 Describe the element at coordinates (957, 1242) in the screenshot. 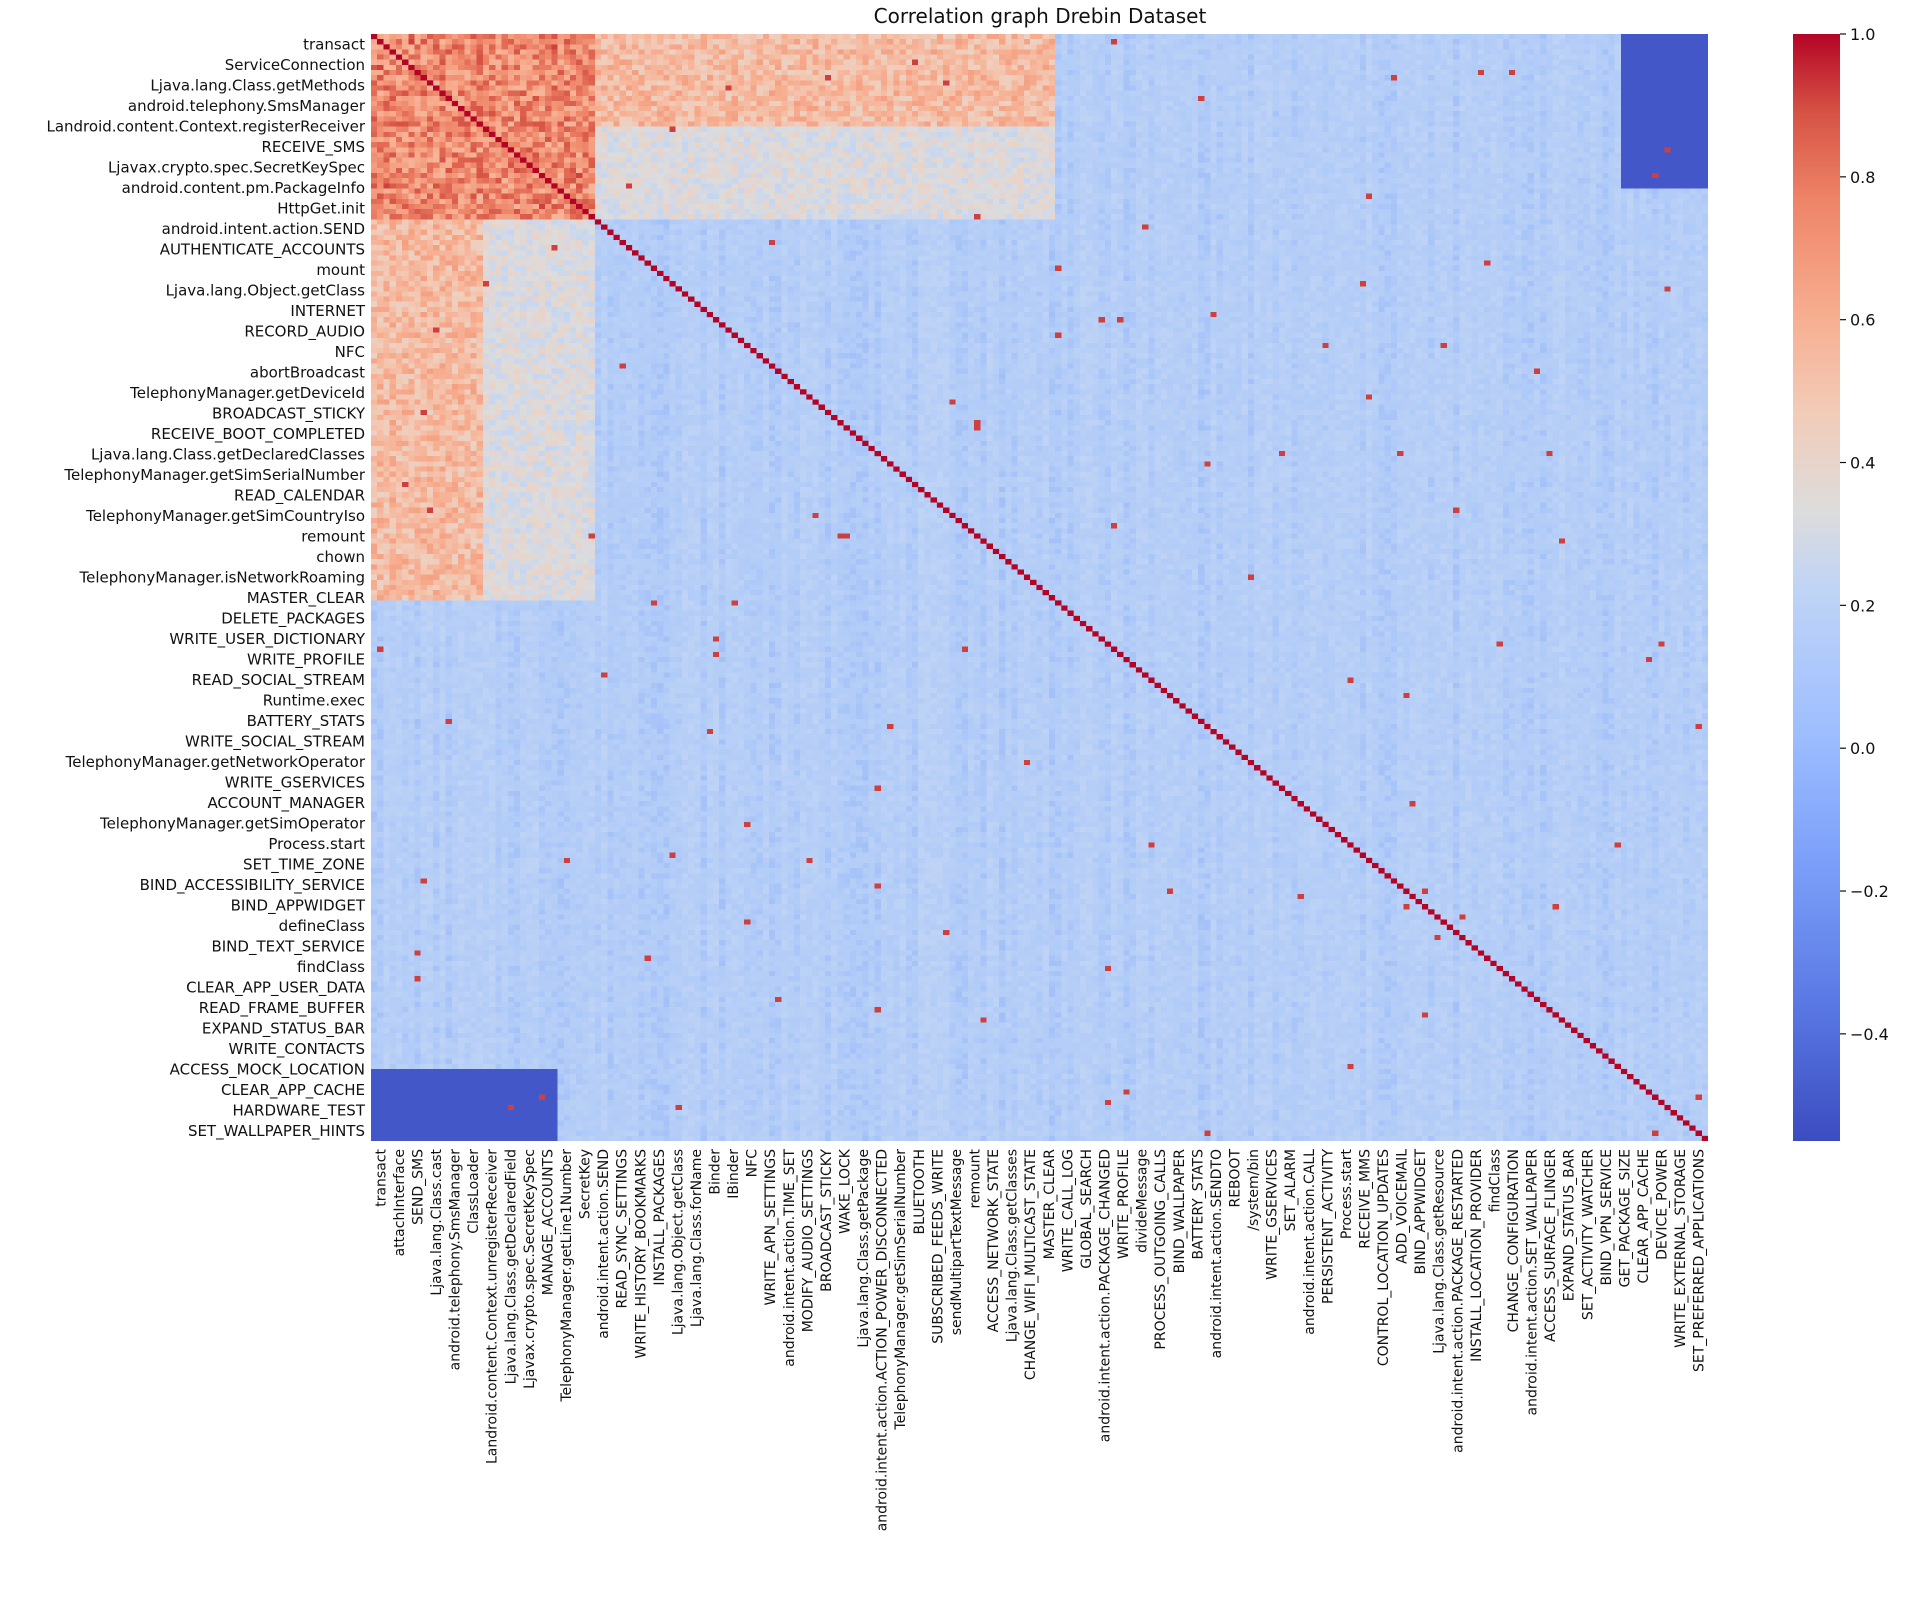

I see `column-tick-label: sendMultipartTextMessage` at that location.